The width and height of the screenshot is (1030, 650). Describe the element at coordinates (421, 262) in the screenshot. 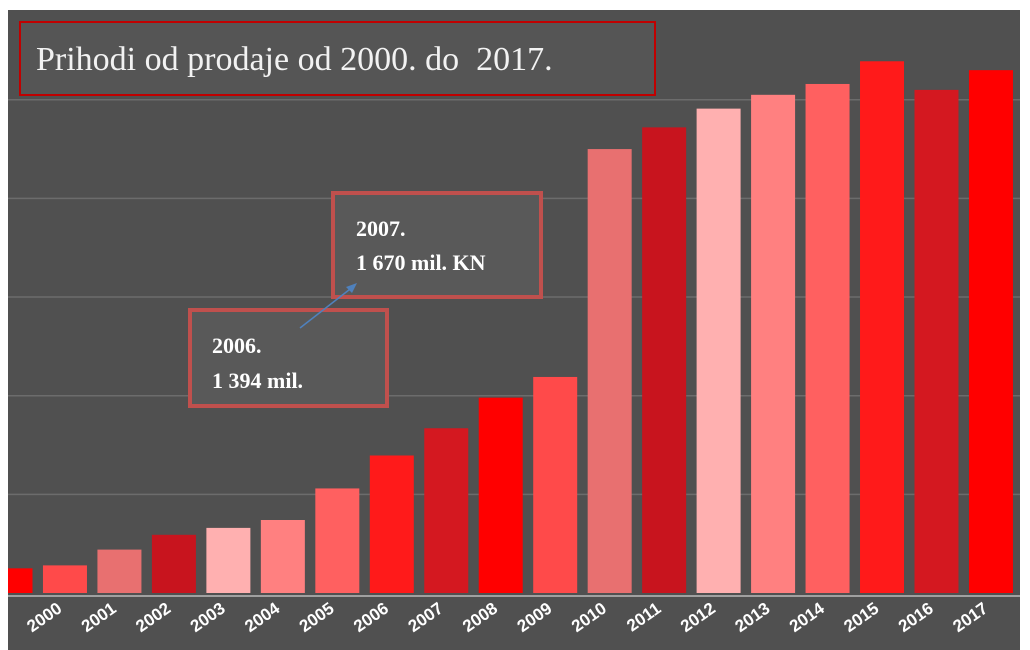

I see `annotation: 1 670 mil. KN` at that location.